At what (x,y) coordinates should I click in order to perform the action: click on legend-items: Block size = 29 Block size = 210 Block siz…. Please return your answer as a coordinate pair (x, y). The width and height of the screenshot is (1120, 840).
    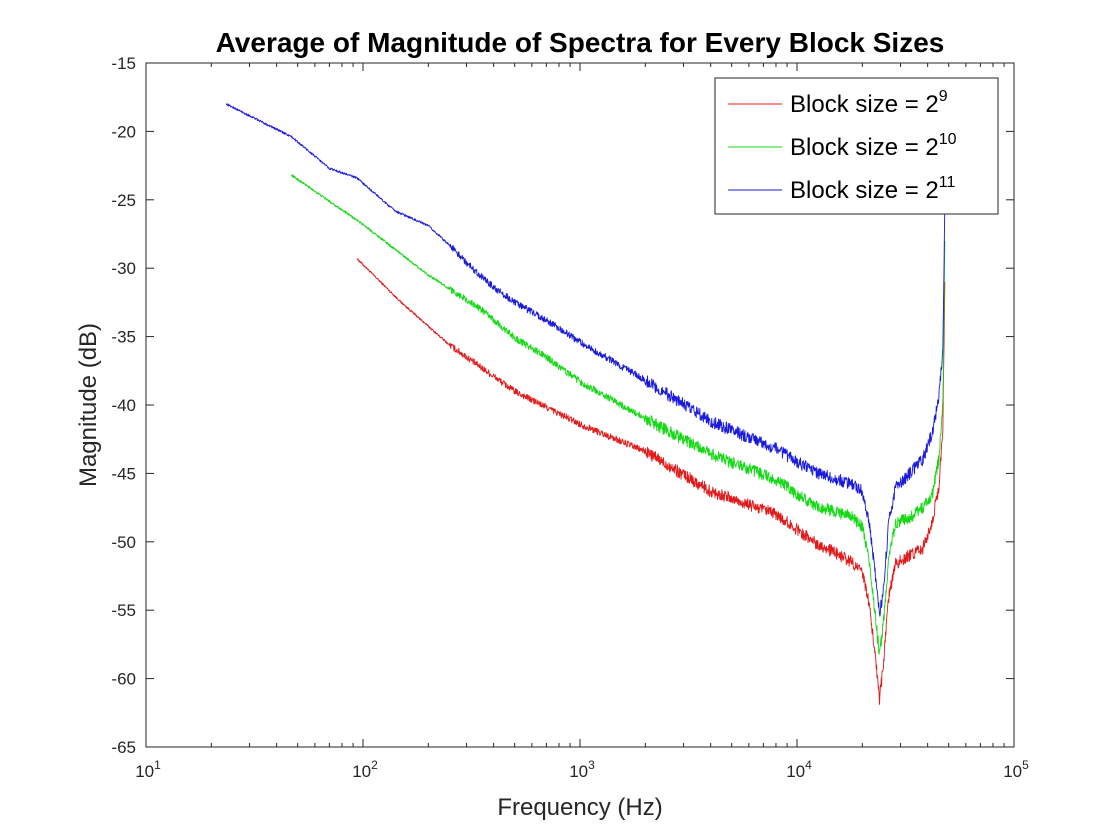
    Looking at the image, I should click on (842, 146).